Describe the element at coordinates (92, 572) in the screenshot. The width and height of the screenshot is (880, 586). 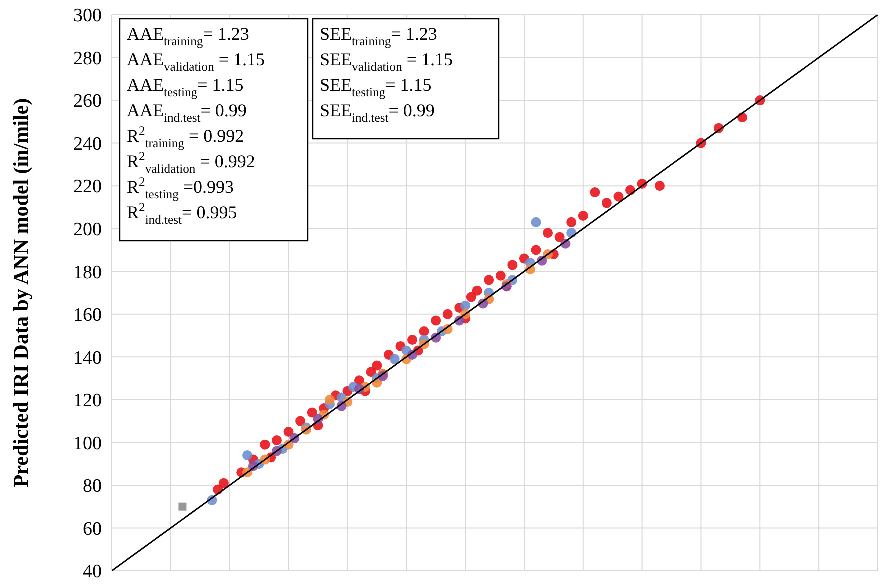
I see `y-tick-label: 40` at that location.